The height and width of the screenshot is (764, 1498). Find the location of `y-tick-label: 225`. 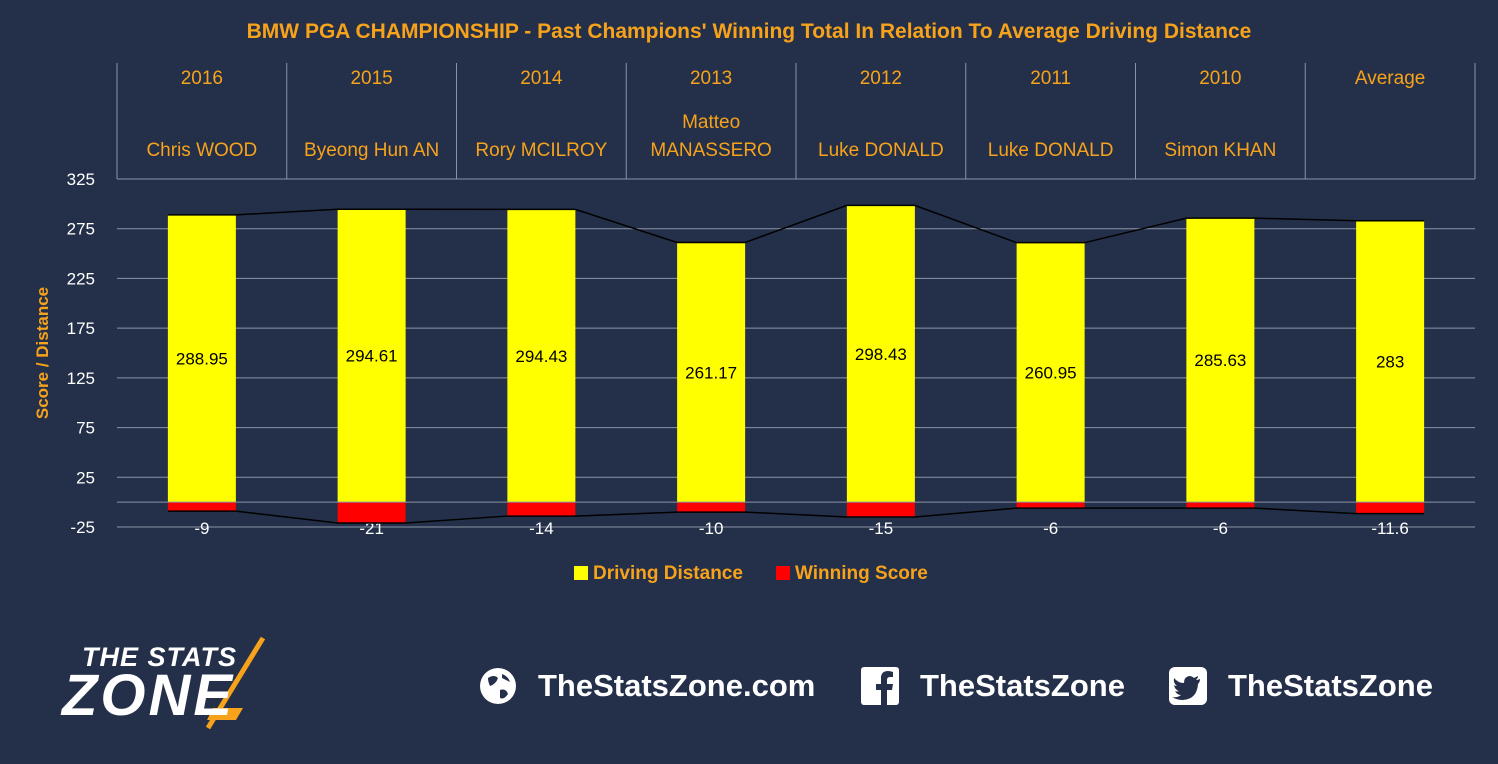

y-tick-label: 225 is located at coordinates (81, 278).